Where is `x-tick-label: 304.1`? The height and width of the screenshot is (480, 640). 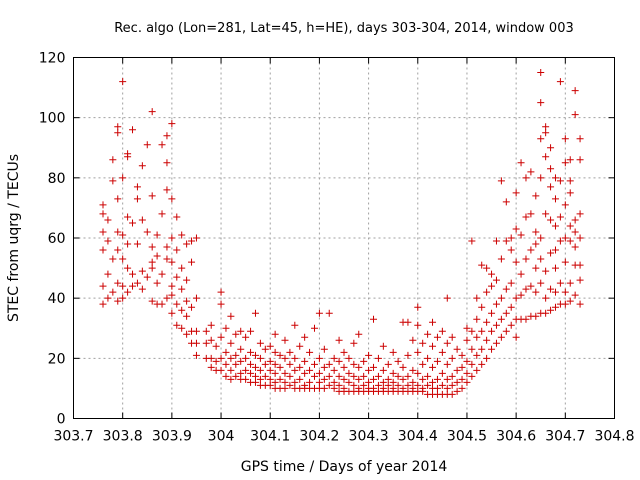 x-tick-label: 304.1 is located at coordinates (270, 437).